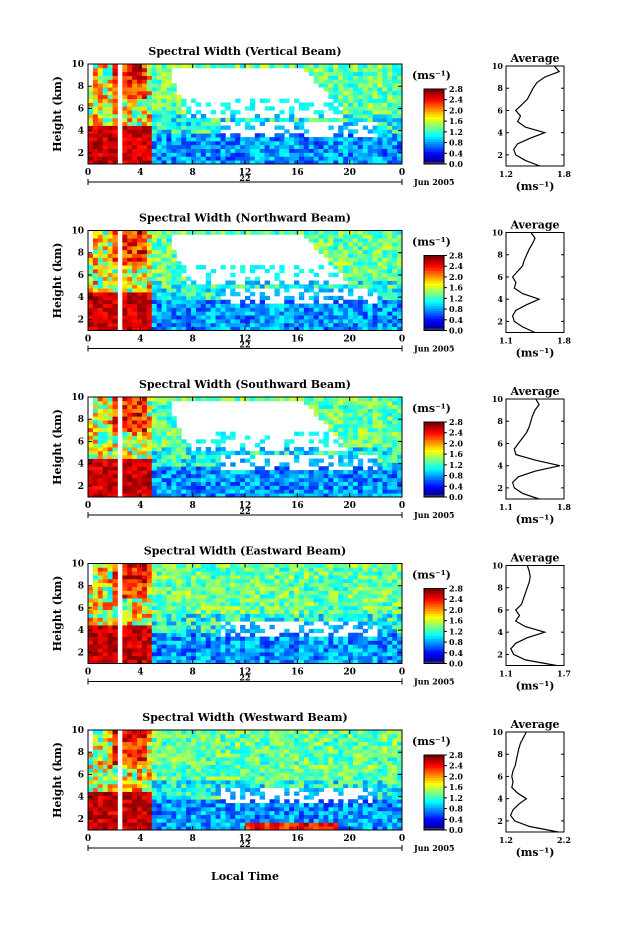 This screenshot has height=929, width=620. I want to click on heatmap-cells, so click(245, 780).